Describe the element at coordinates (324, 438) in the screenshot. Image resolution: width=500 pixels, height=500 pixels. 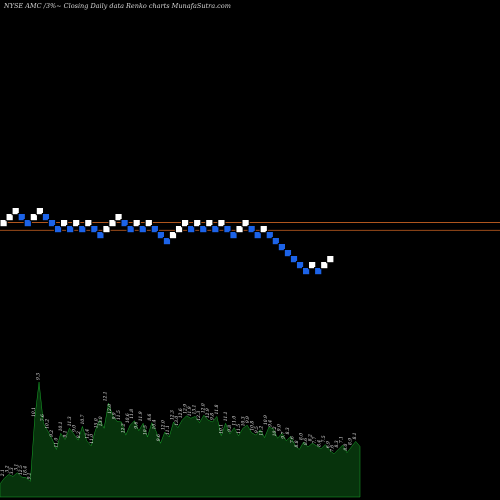
I see `volume-label: 7.5` at that location.